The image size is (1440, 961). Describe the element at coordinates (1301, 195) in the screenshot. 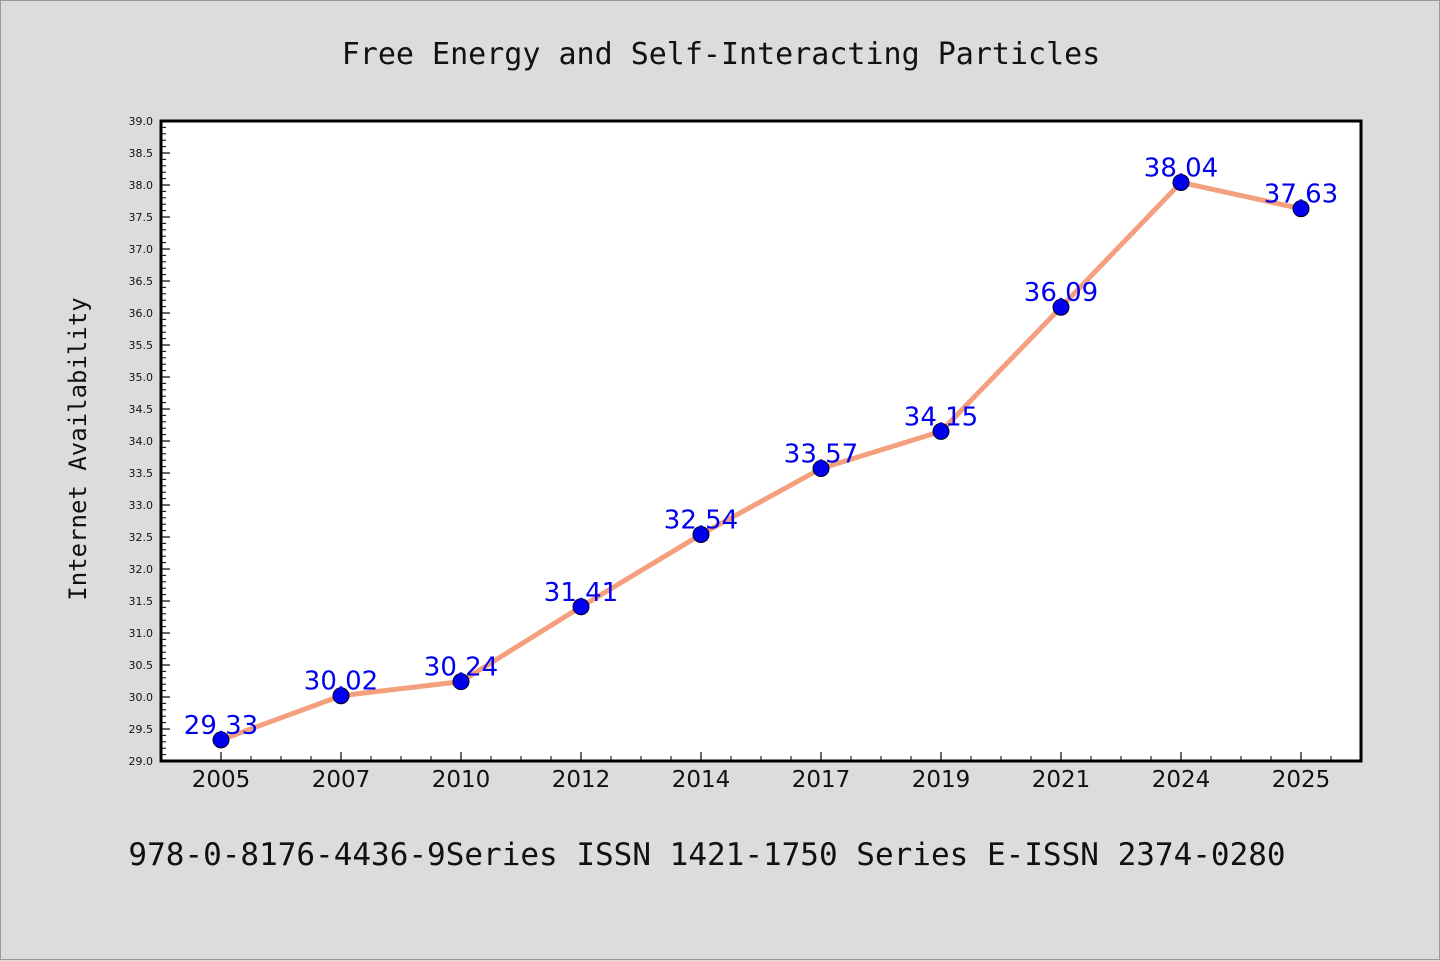

I see `data-label: 37.63` at that location.